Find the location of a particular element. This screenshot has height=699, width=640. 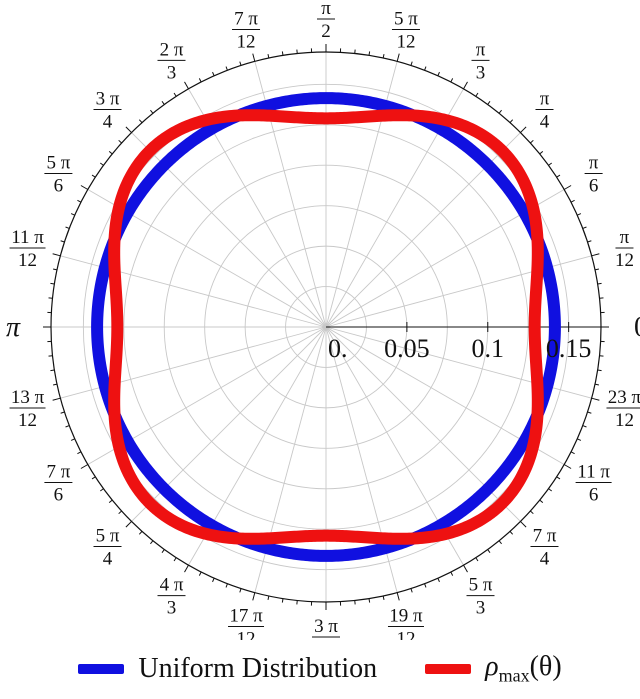

angle-tick-label: π3 is located at coordinates (480, 61).